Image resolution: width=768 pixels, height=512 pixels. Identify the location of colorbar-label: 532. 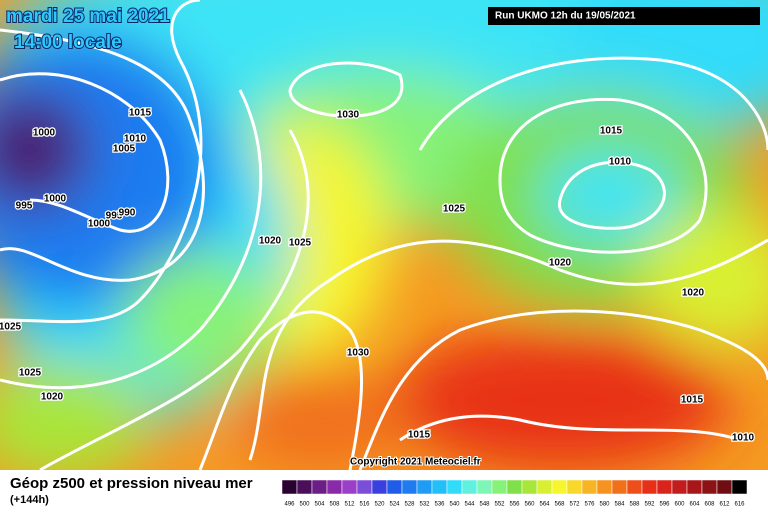
(424, 505).